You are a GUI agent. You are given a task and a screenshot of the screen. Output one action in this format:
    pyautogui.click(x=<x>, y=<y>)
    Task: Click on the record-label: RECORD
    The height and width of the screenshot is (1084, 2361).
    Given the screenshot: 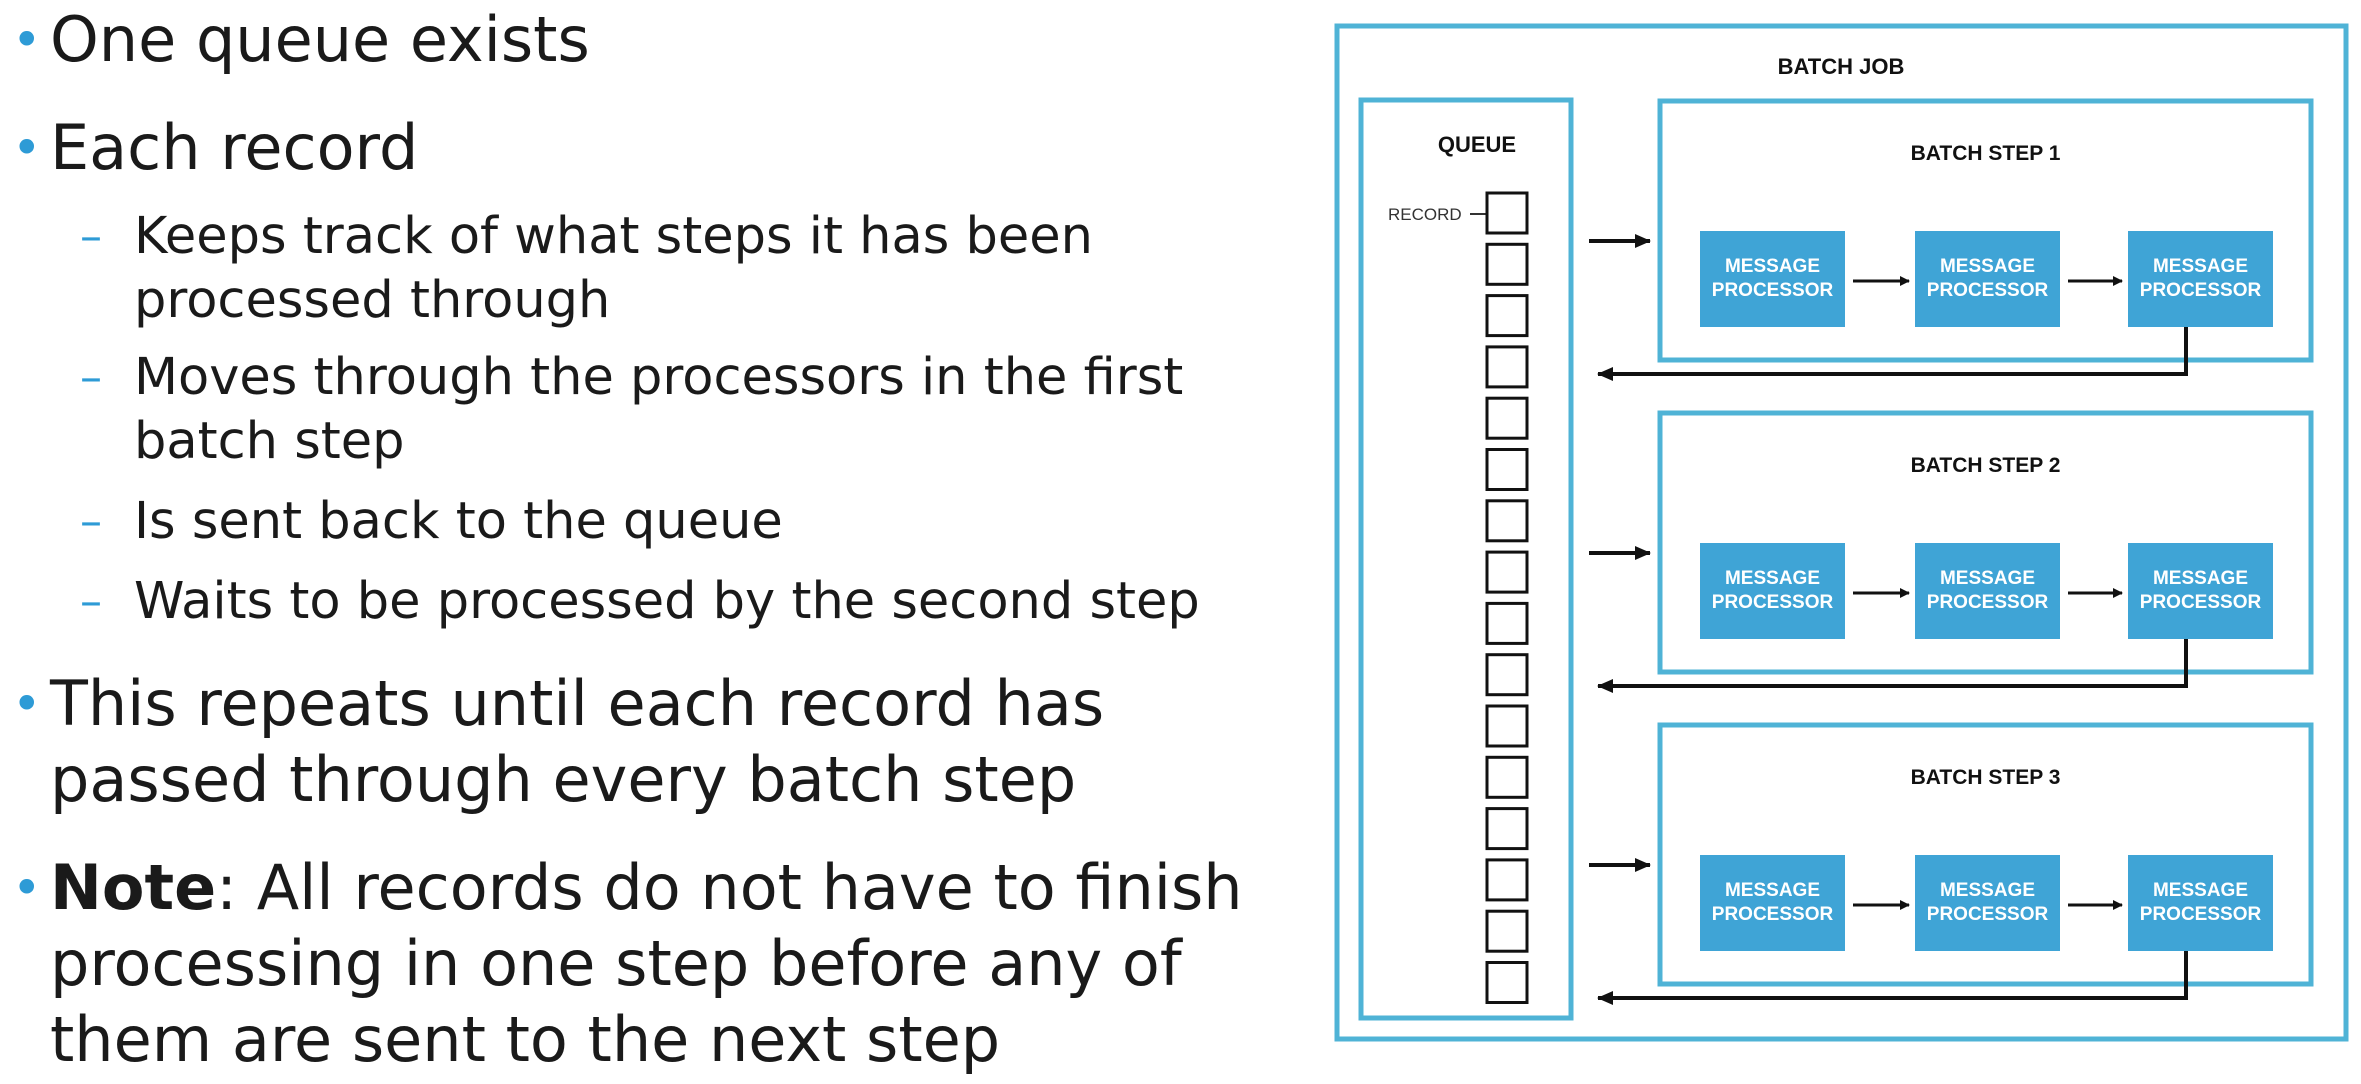 What is the action you would take?
    pyautogui.click(x=1425, y=214)
    